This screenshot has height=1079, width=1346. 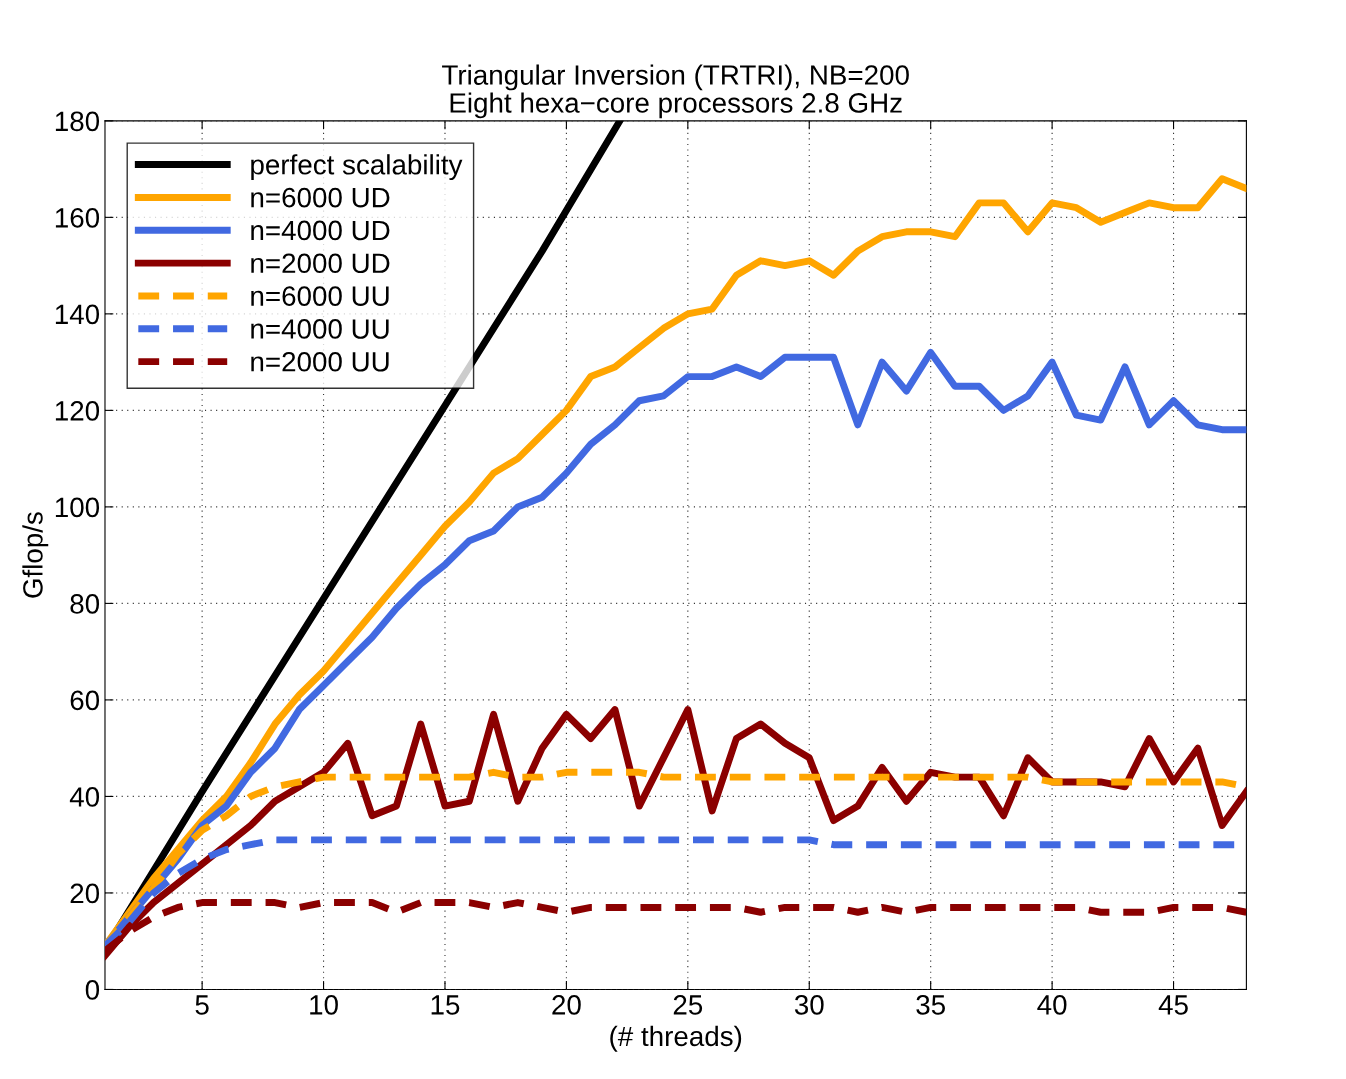 I want to click on legend-label: n=4000 UD, so click(x=320, y=230).